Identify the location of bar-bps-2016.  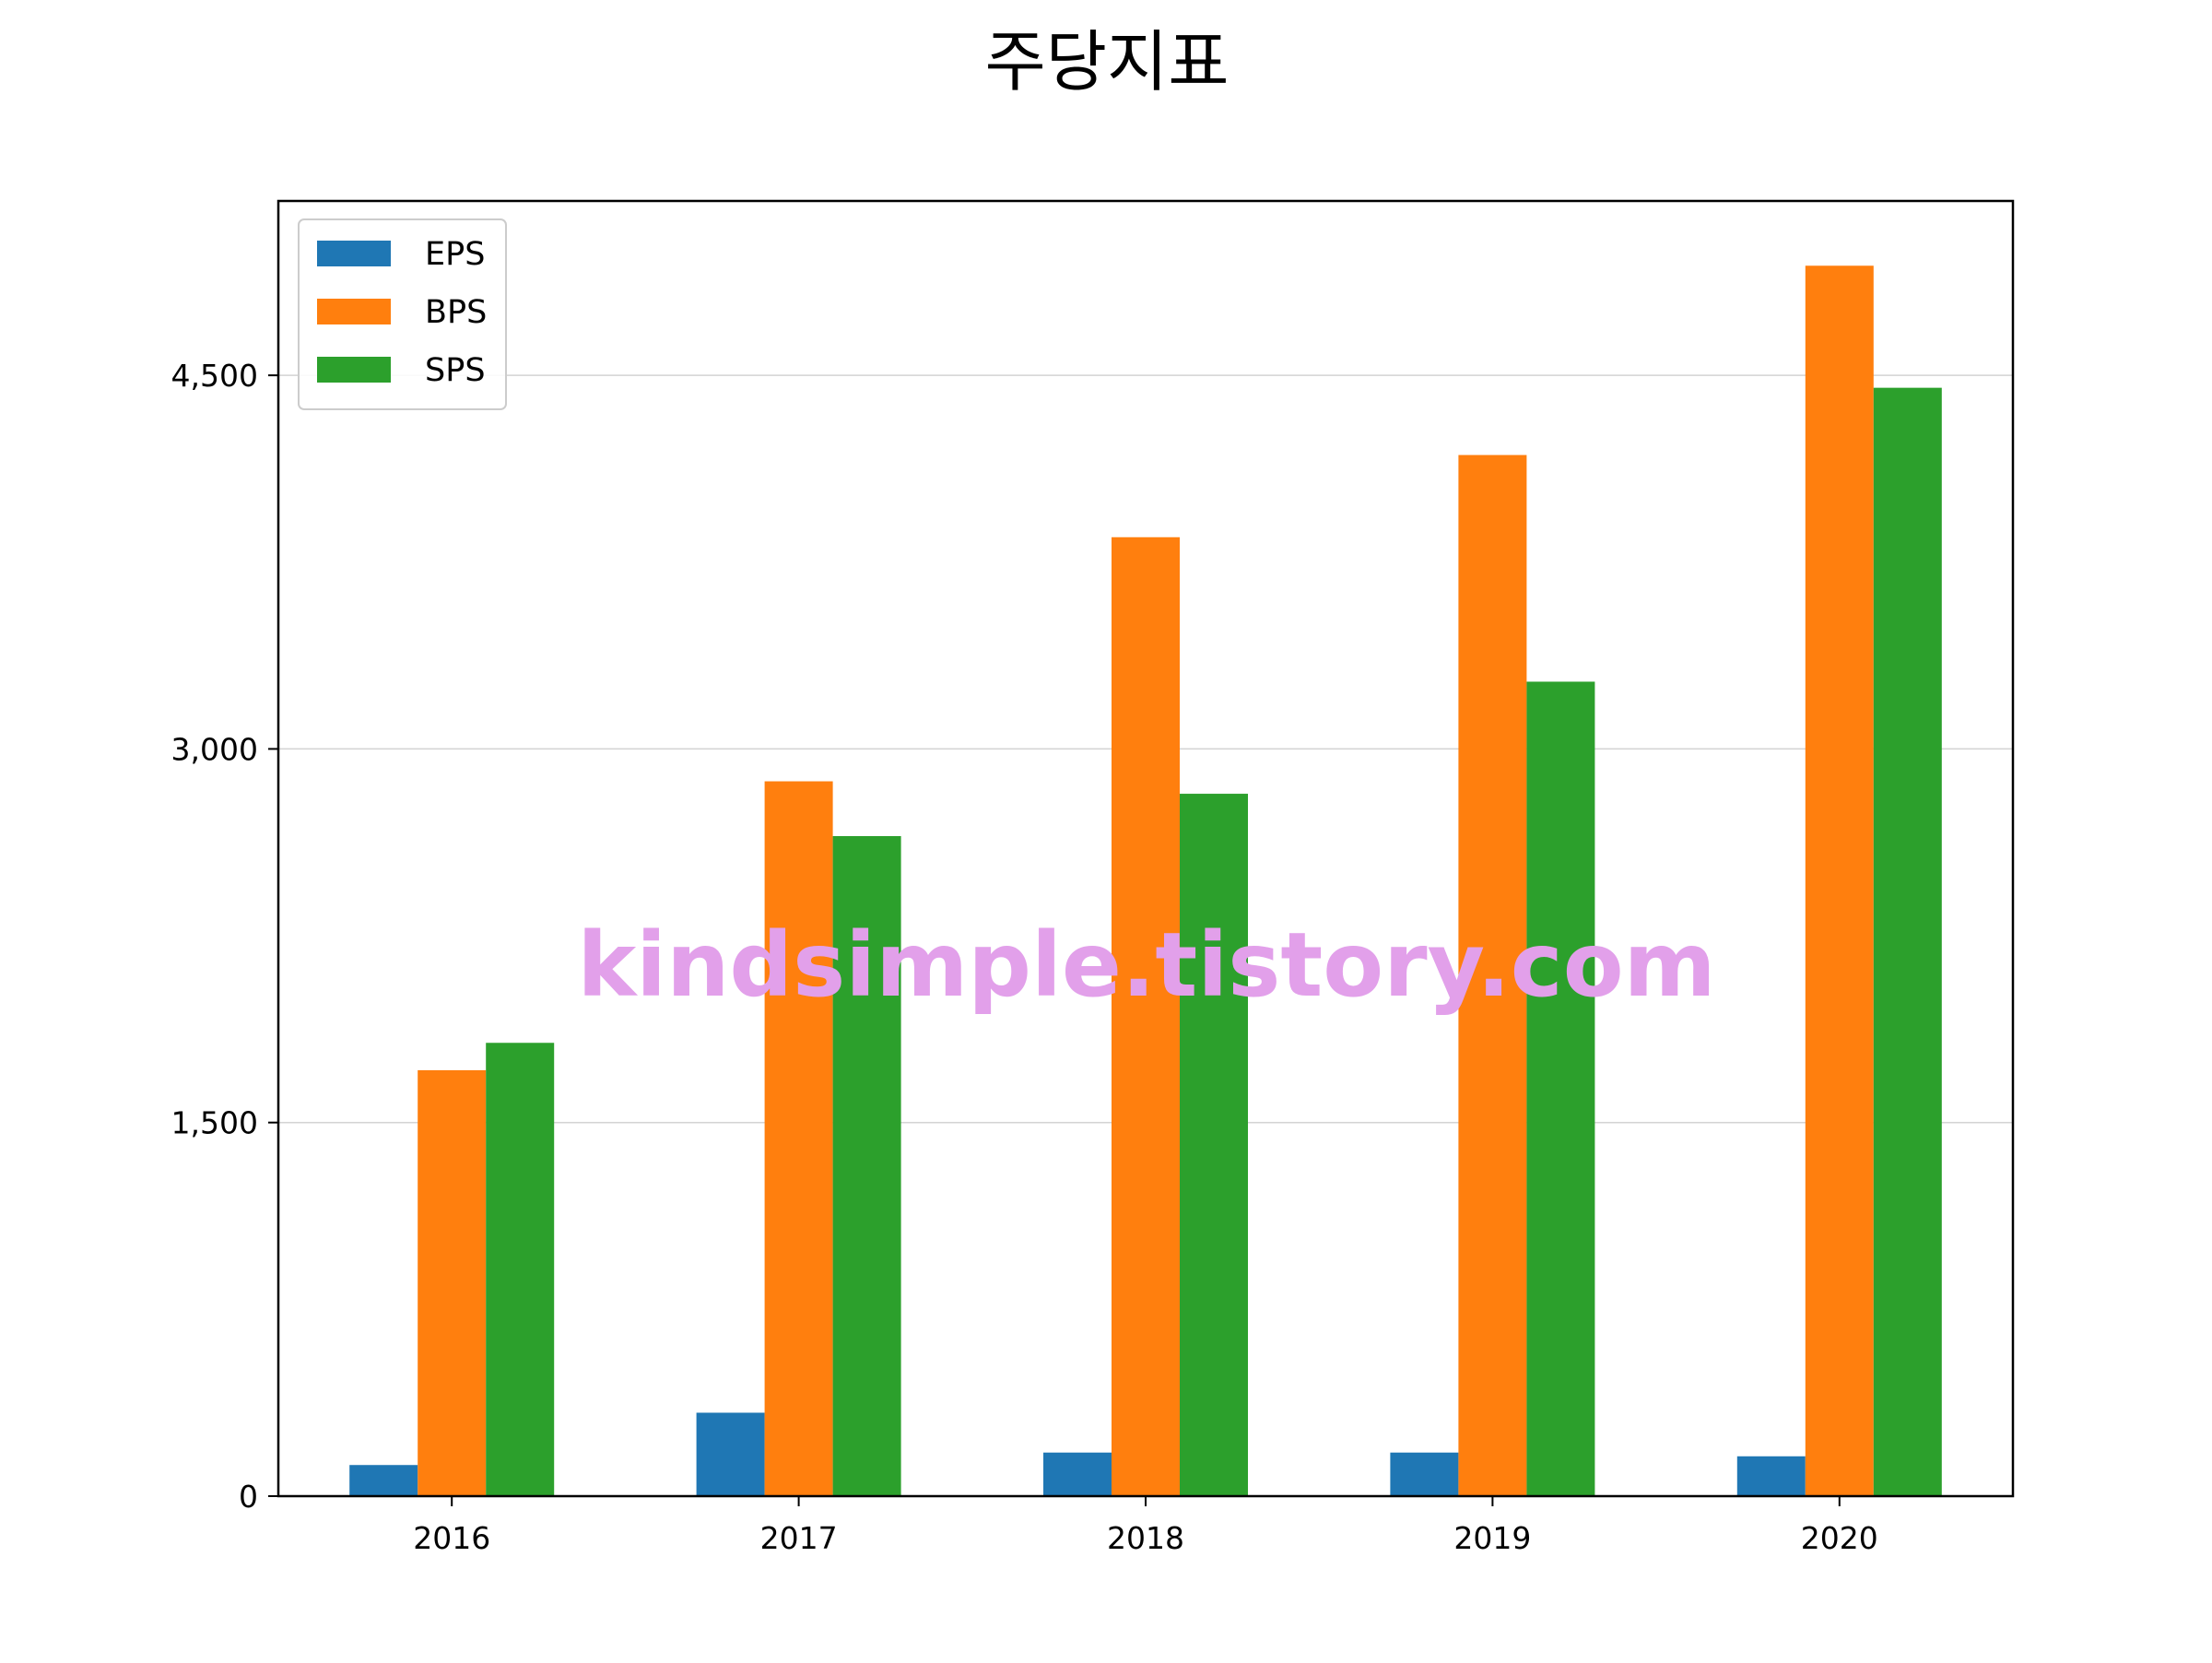
(452, 1282).